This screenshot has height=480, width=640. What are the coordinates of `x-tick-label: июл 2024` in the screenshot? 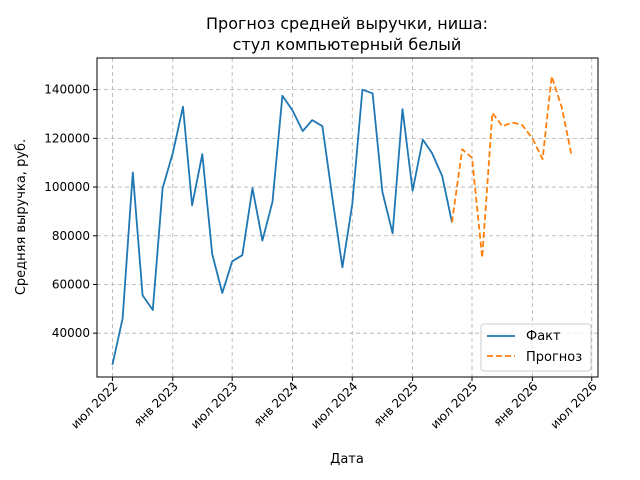 It's located at (334, 405).